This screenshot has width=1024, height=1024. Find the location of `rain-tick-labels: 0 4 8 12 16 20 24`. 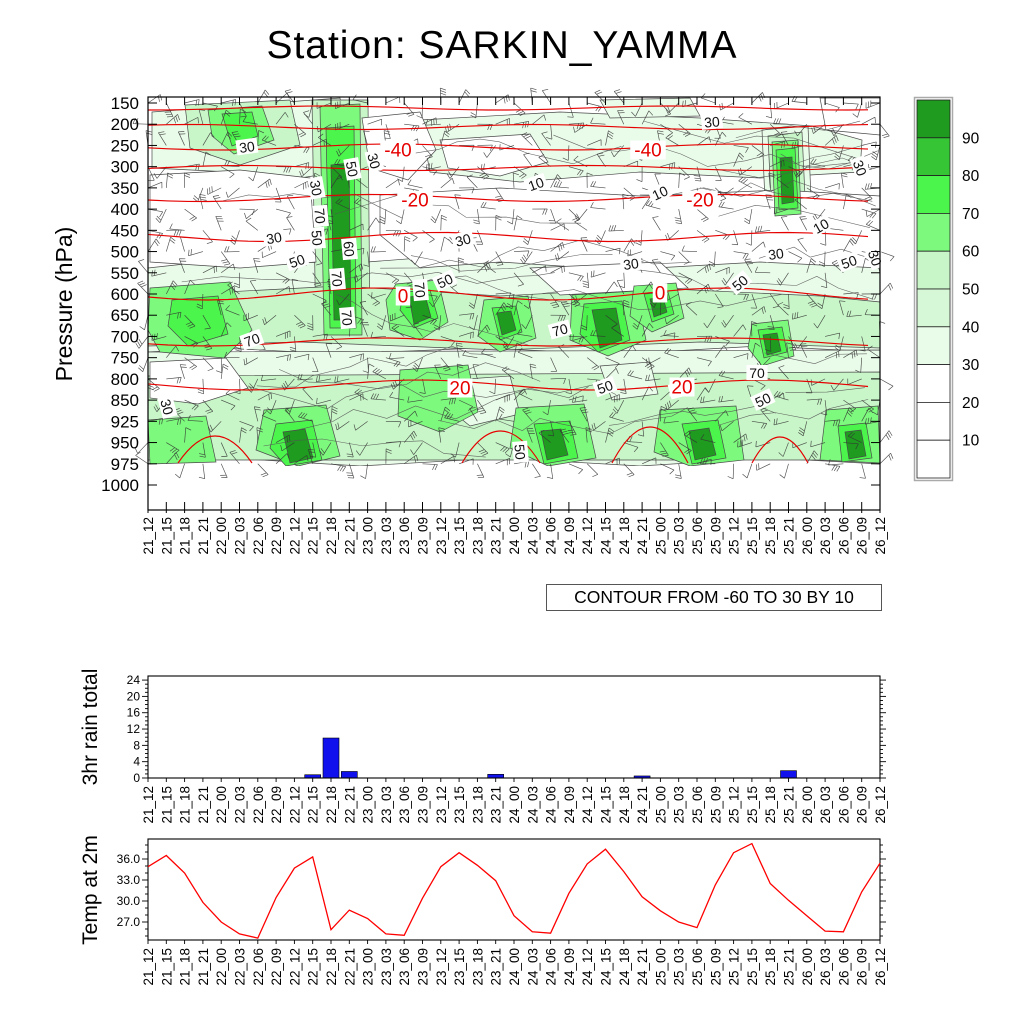

rain-tick-labels: 0 4 8 12 16 20 24 is located at coordinates (134, 729).